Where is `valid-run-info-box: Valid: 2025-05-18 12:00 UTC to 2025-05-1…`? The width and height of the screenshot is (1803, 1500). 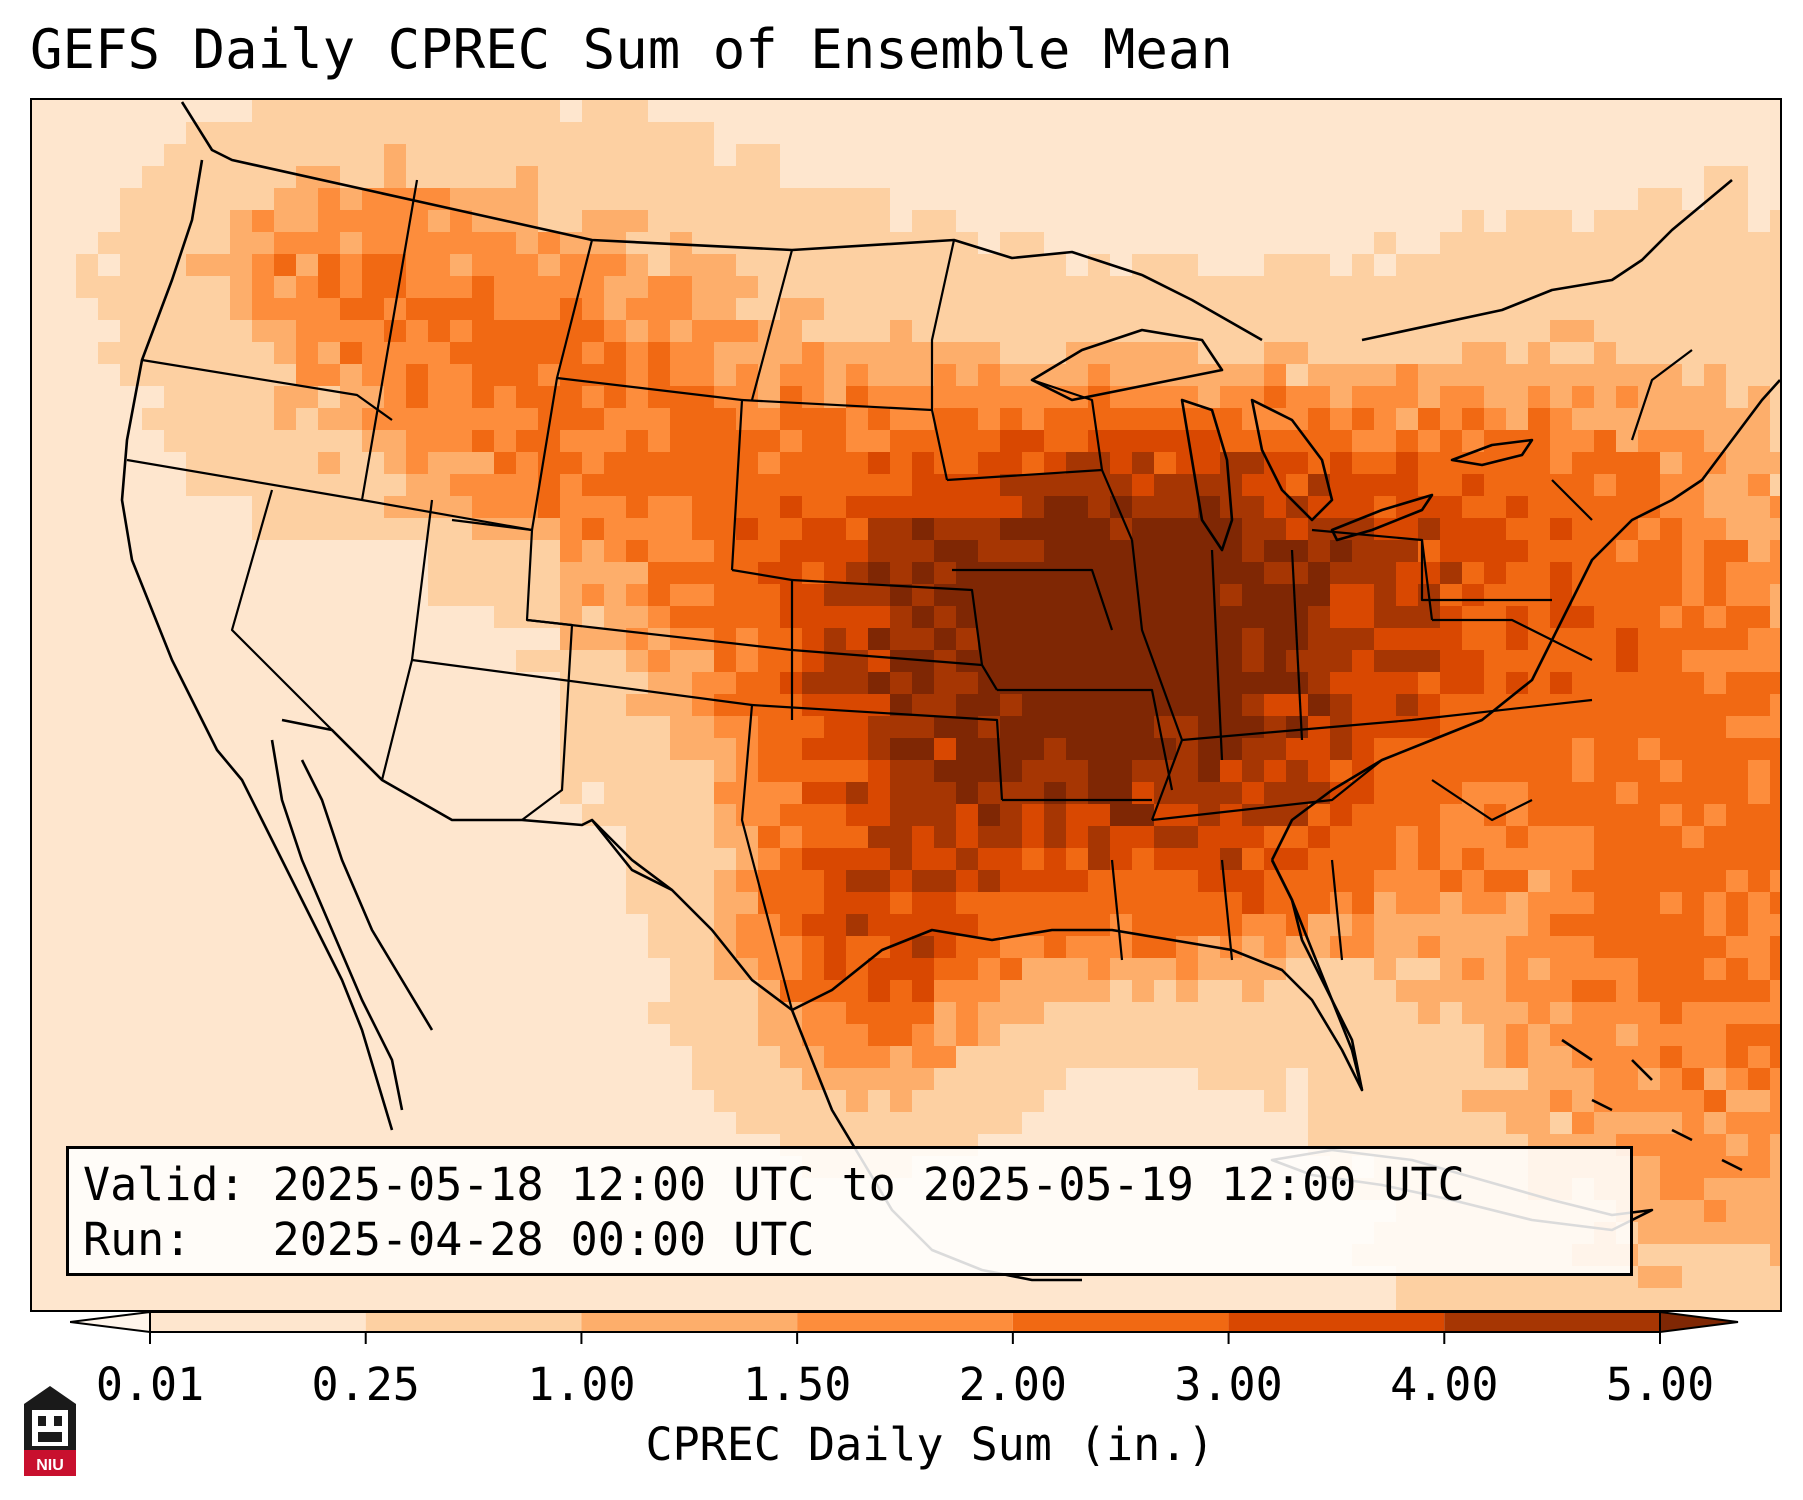
valid-run-info-box: Valid: 2025-05-18 12:00 UTC to 2025-05-1… is located at coordinates (849, 1211).